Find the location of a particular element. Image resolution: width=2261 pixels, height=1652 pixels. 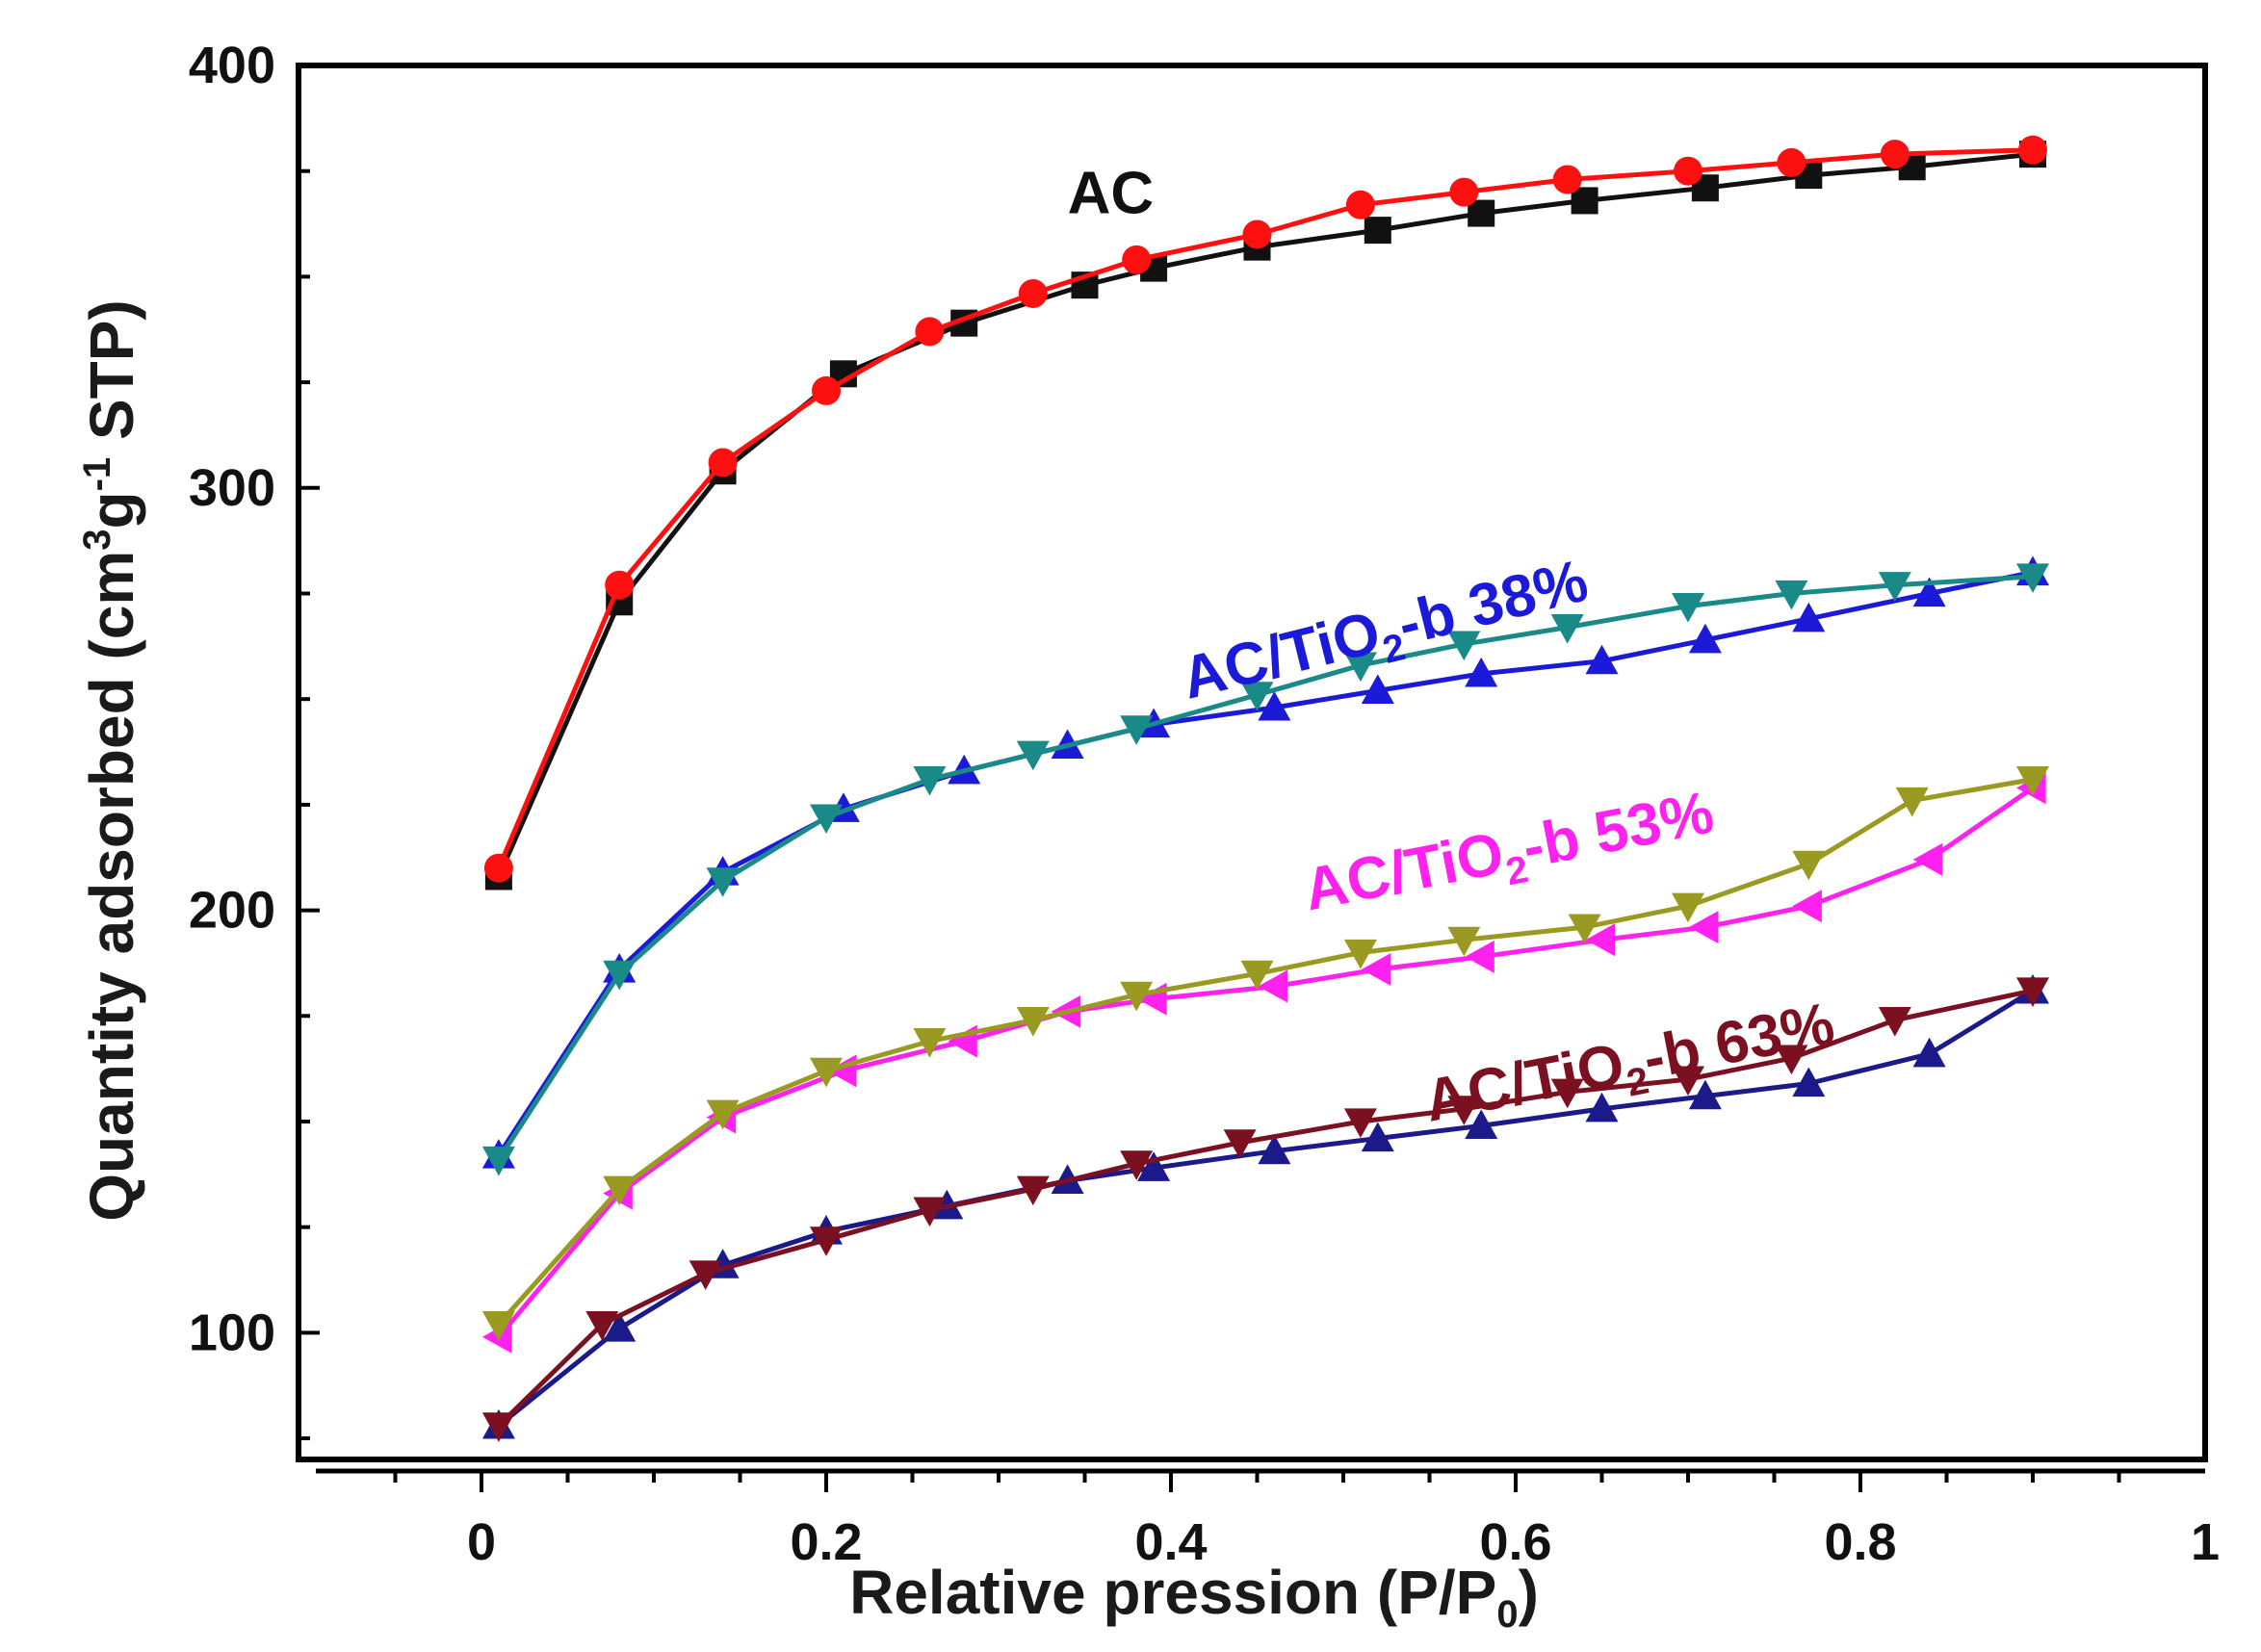

x-axis-ticks: 0 0.2 0.4 0.6 0.8 1 is located at coordinates (1306, 1521).